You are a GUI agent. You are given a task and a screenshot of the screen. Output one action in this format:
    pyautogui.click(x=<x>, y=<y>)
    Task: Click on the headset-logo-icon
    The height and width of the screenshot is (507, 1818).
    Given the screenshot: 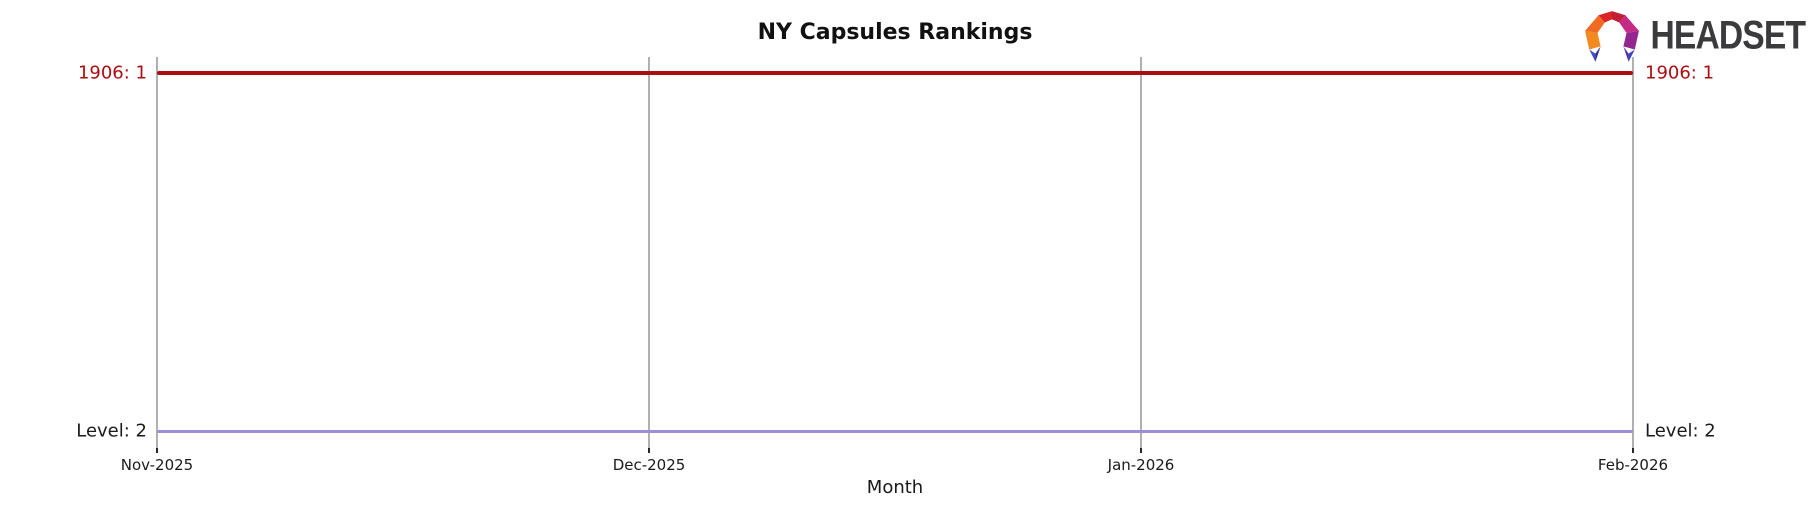 What is the action you would take?
    pyautogui.click(x=1612, y=36)
    